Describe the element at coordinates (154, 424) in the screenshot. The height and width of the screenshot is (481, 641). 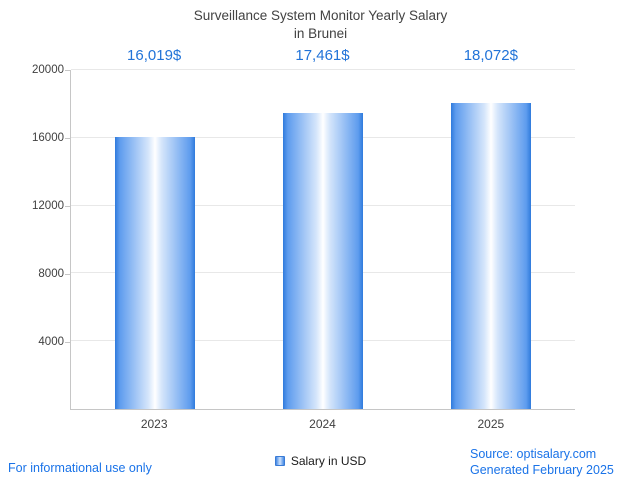
I see `x-tick-label: 2023` at that location.